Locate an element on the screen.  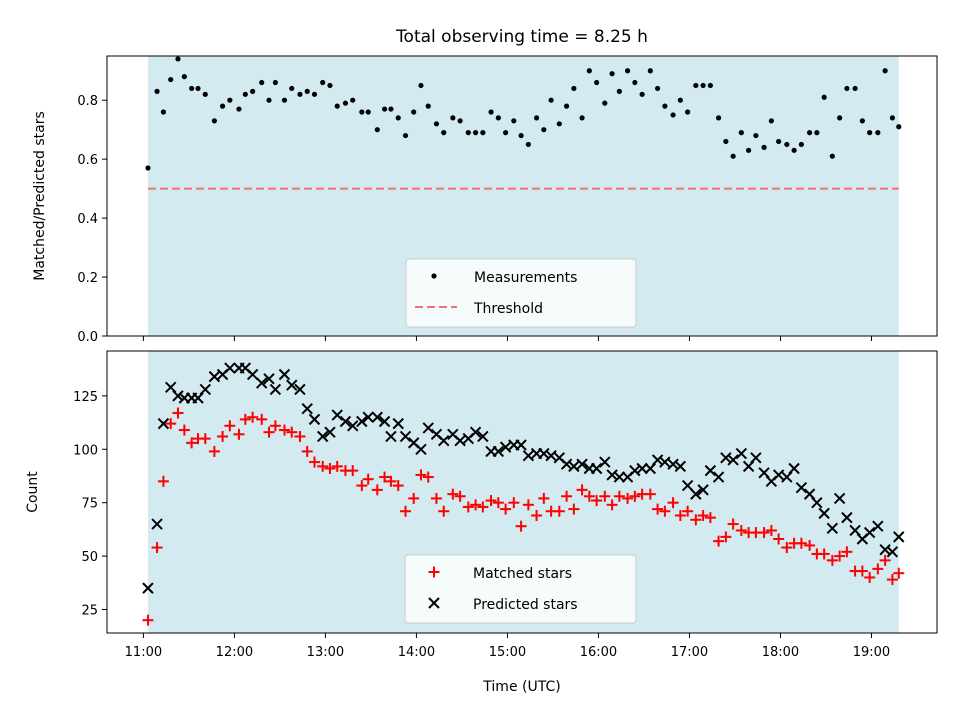
y-tick-label: 125 is located at coordinates (85, 397).